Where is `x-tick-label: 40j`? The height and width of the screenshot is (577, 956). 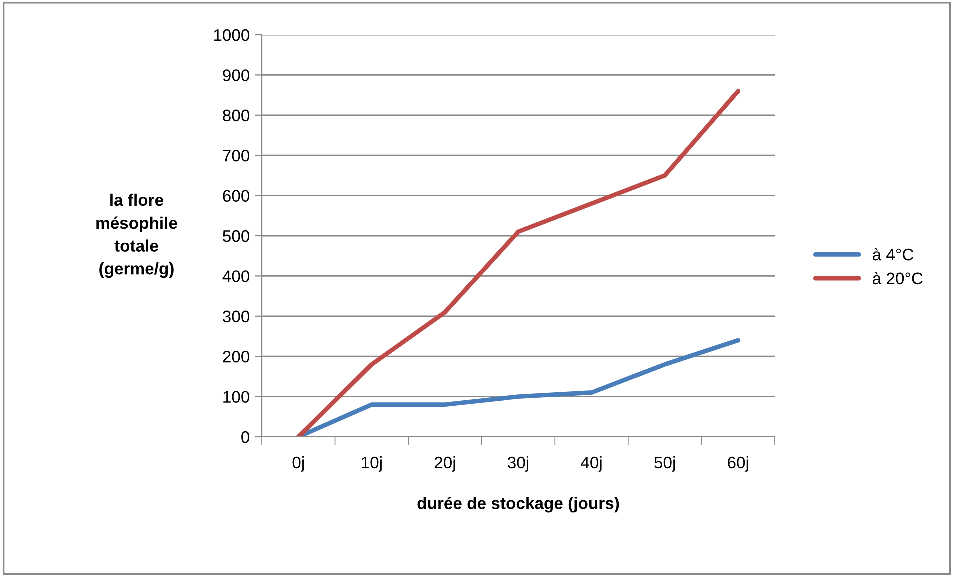
x-tick-label: 40j is located at coordinates (591, 464).